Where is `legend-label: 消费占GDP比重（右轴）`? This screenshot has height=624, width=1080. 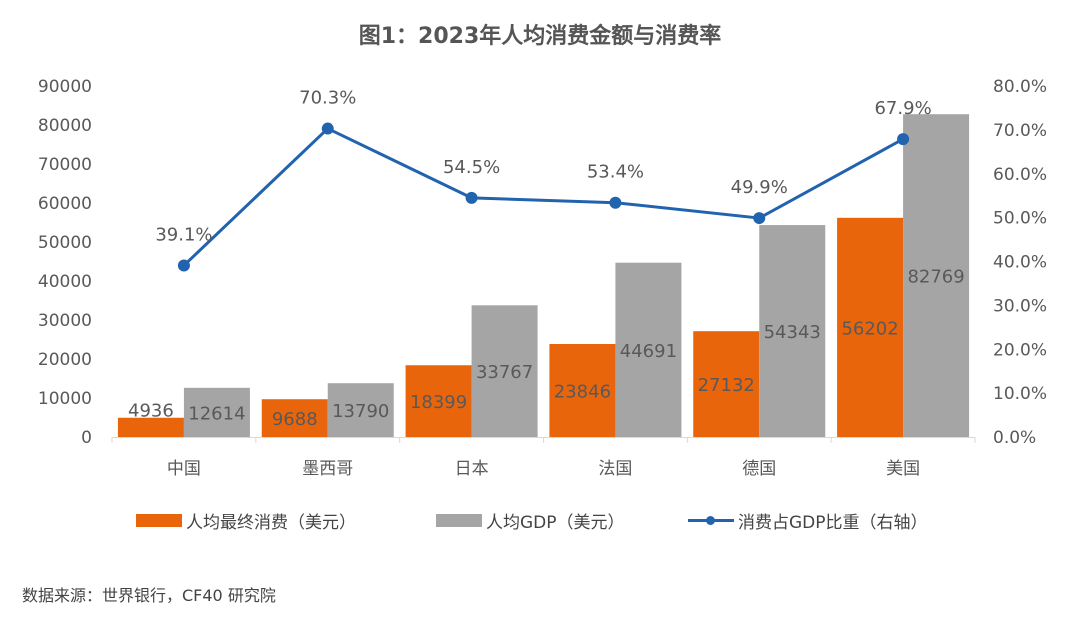
legend-label: 消费占GDP比重（右轴） is located at coordinates (833, 523).